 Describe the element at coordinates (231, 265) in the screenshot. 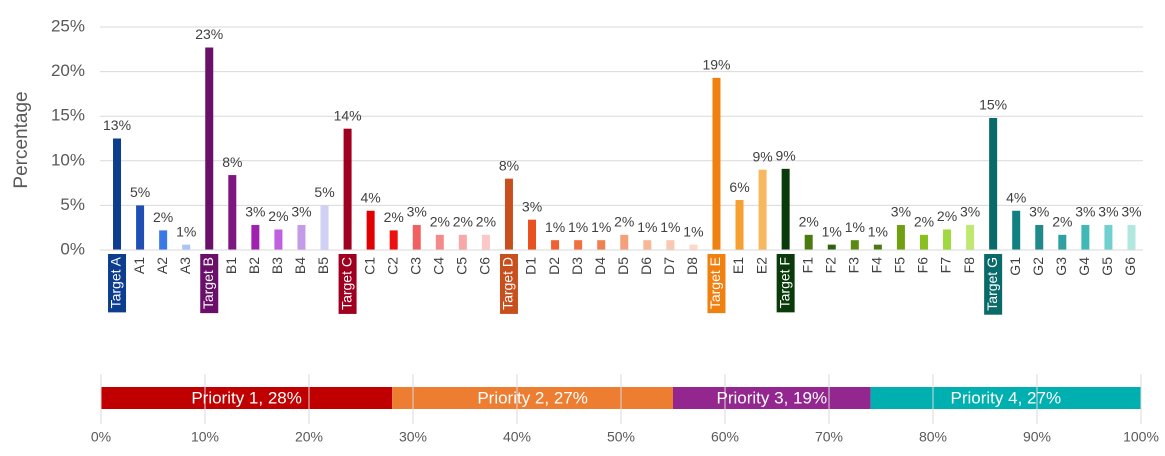

I see `x-tick-label: B1` at that location.